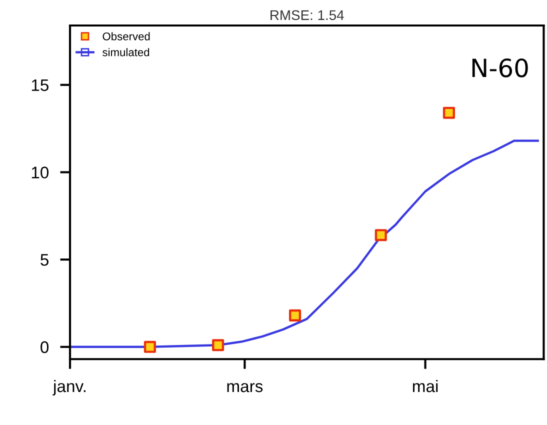 Image resolution: width=547 pixels, height=425 pixels. What do you see at coordinates (500, 68) in the screenshot?
I see `annotation: N-60` at bounding box center [500, 68].